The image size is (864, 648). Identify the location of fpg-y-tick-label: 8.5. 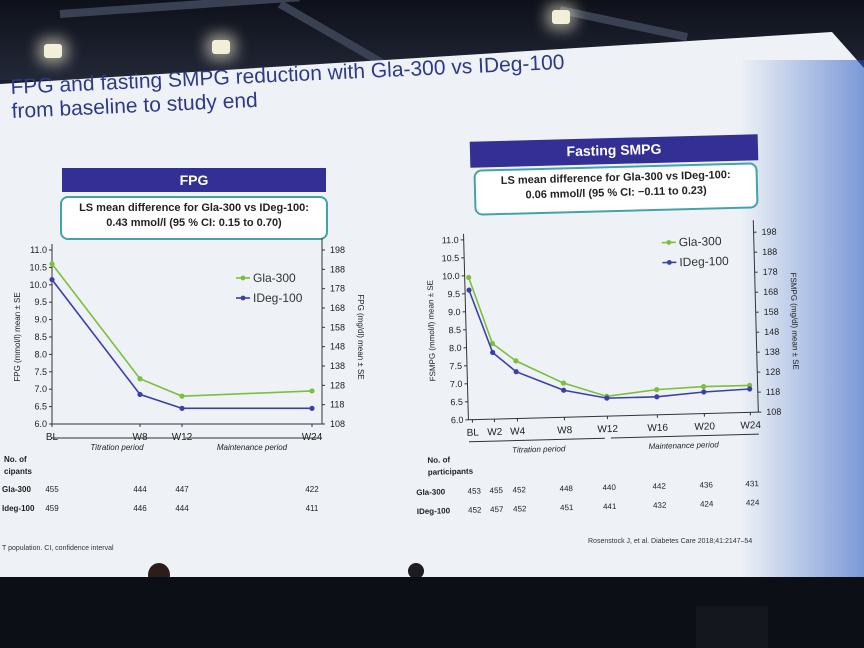
(40, 337).